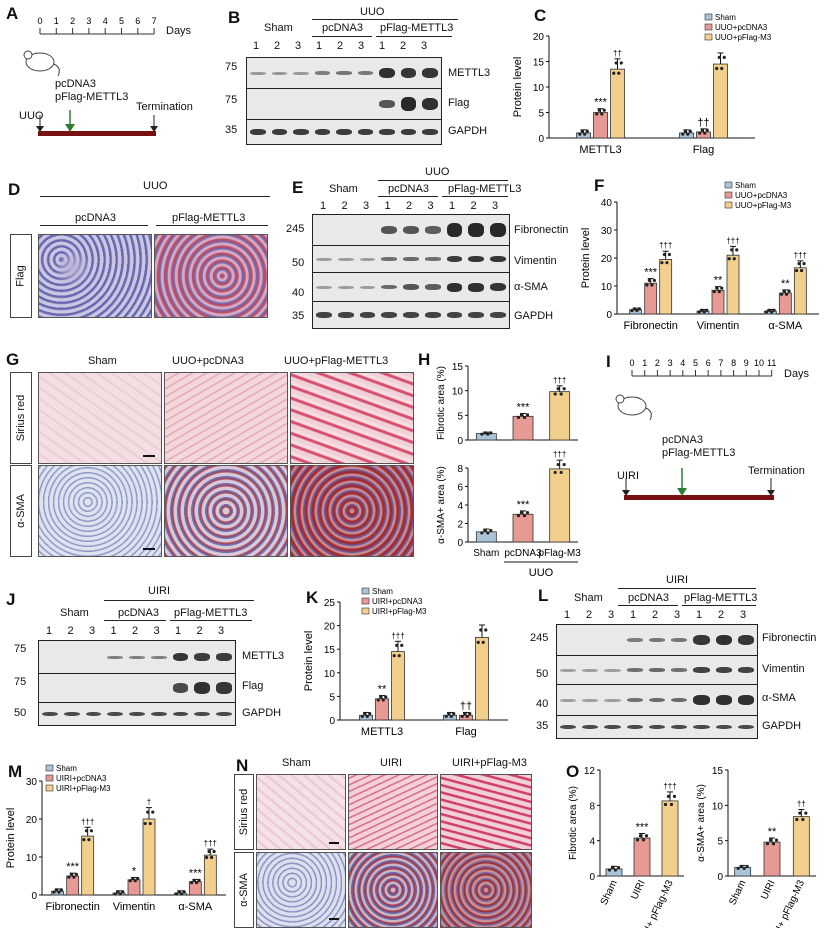 This screenshot has height=928, width=825. I want to click on treatment-label: pFlag-METTL3, so click(699, 453).